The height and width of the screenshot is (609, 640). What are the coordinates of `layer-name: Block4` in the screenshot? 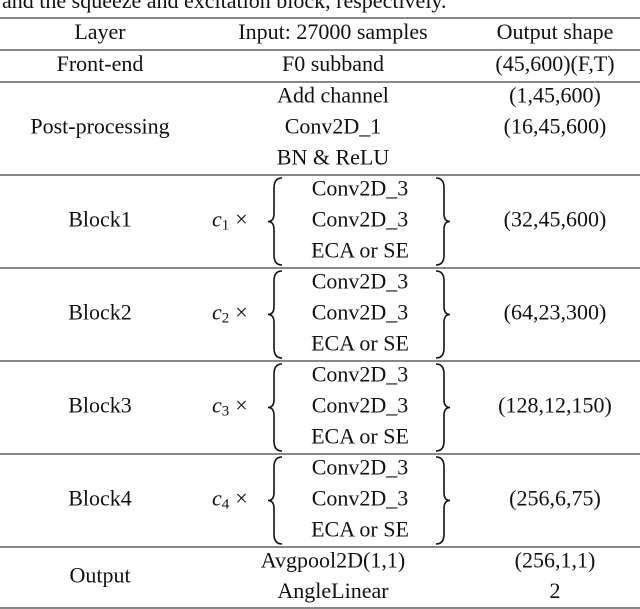 It's located at (100, 498).